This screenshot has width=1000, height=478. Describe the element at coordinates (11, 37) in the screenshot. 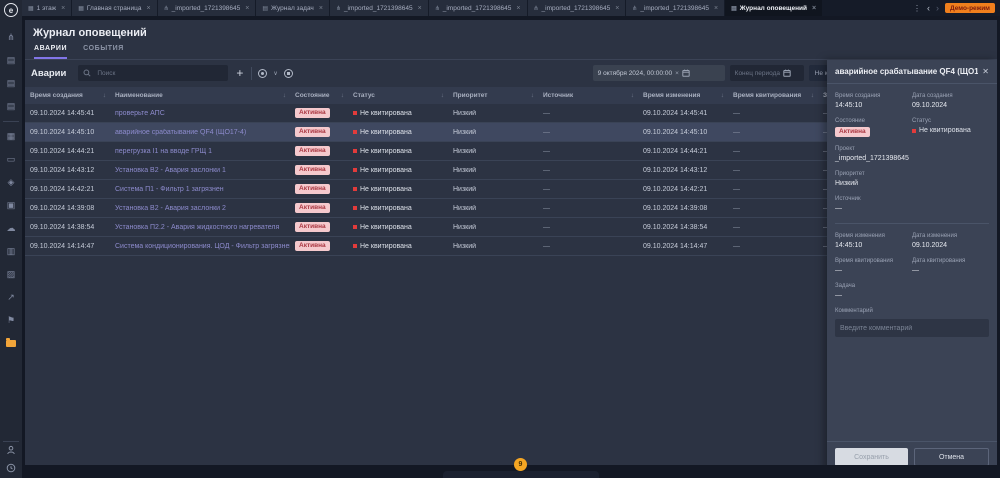

I see `tree-icon: ⋔` at that location.